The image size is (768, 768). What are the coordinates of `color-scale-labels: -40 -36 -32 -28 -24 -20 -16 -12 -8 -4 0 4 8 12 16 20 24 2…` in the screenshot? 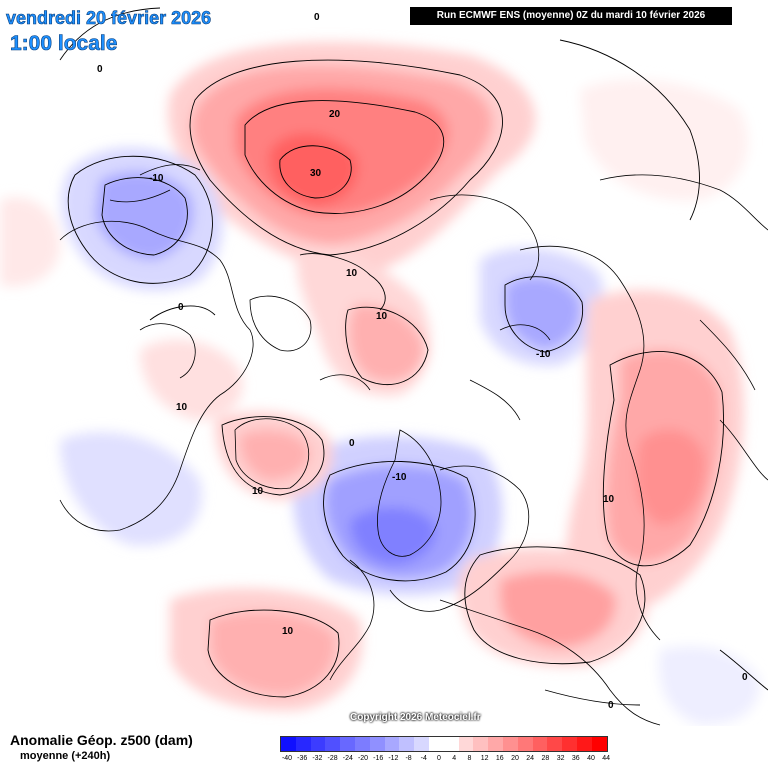 It's located at (450, 760).